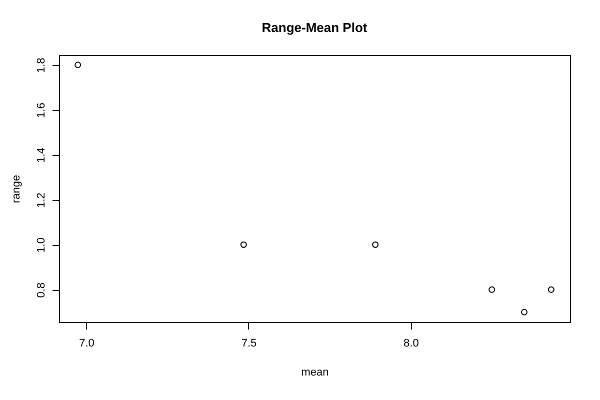  Describe the element at coordinates (42, 155) in the screenshot. I see `y-tick-label: 1.4` at that location.